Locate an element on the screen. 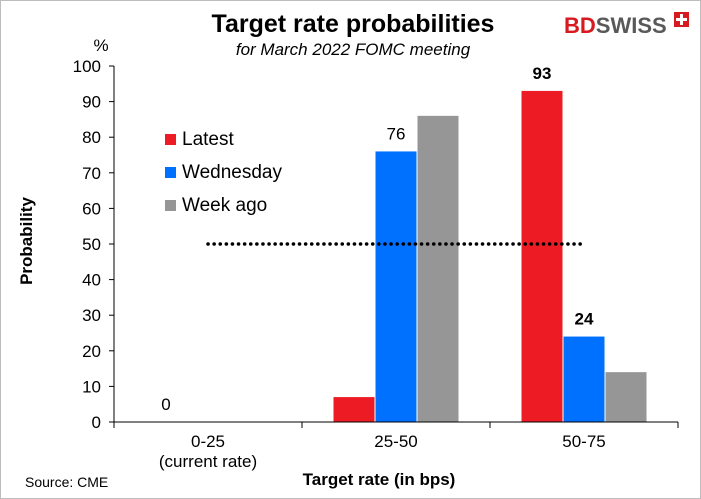  y-tick-label: 90 is located at coordinates (91, 102).